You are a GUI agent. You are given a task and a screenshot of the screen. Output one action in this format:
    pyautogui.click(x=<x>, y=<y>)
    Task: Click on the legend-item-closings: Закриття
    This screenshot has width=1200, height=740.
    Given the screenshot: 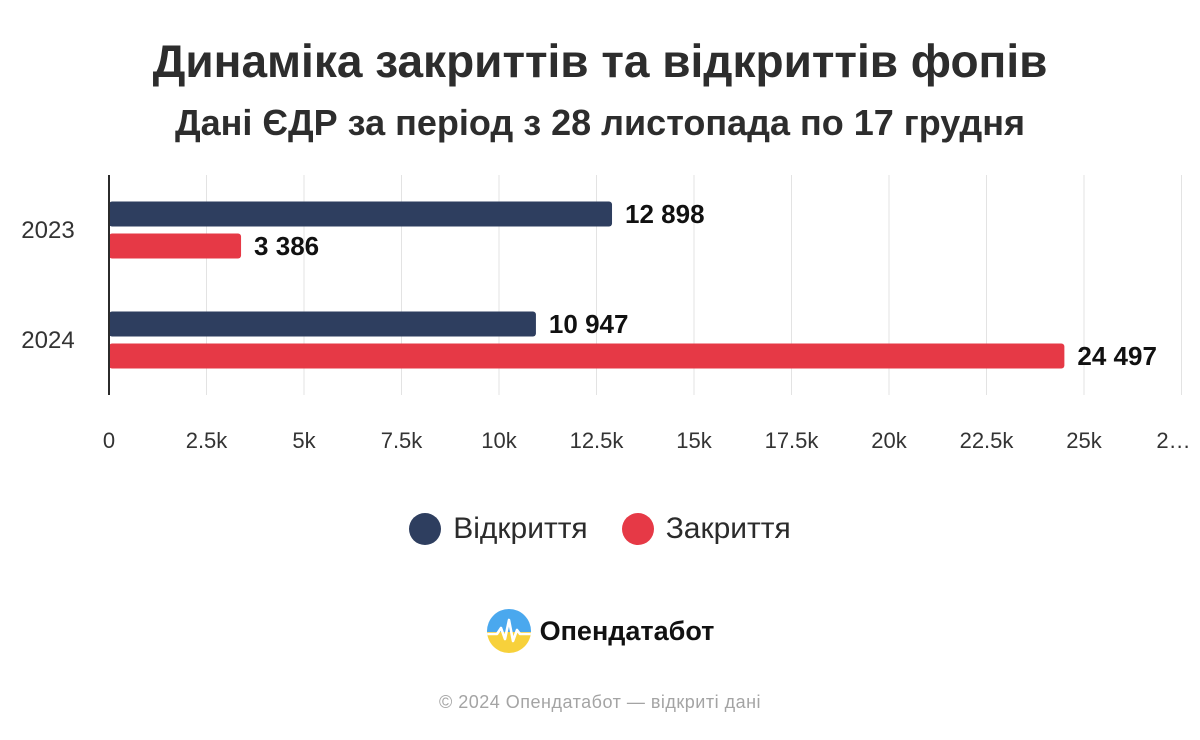 What is the action you would take?
    pyautogui.click(x=706, y=529)
    